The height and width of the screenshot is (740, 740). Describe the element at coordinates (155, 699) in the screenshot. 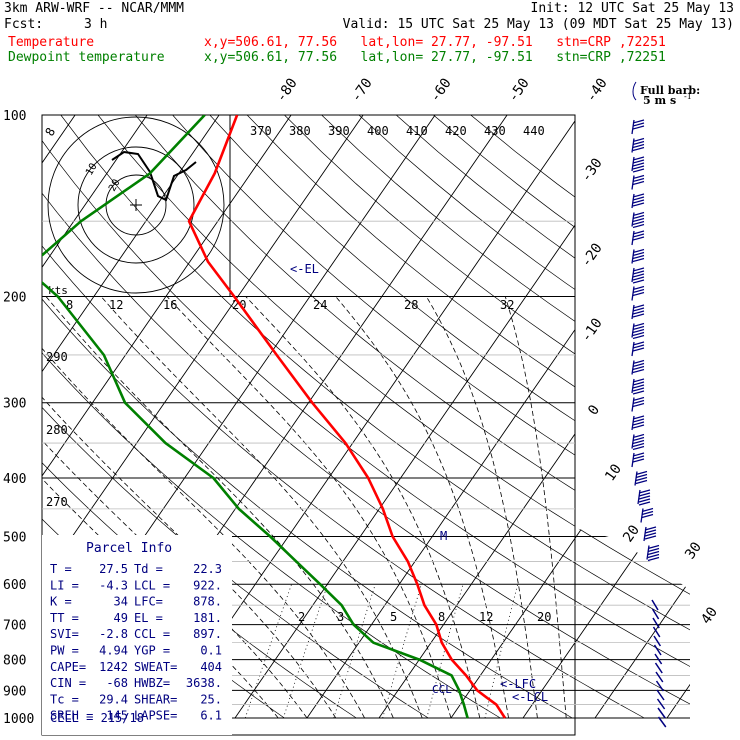

I see `parcel-label: SHEAR=` at that location.